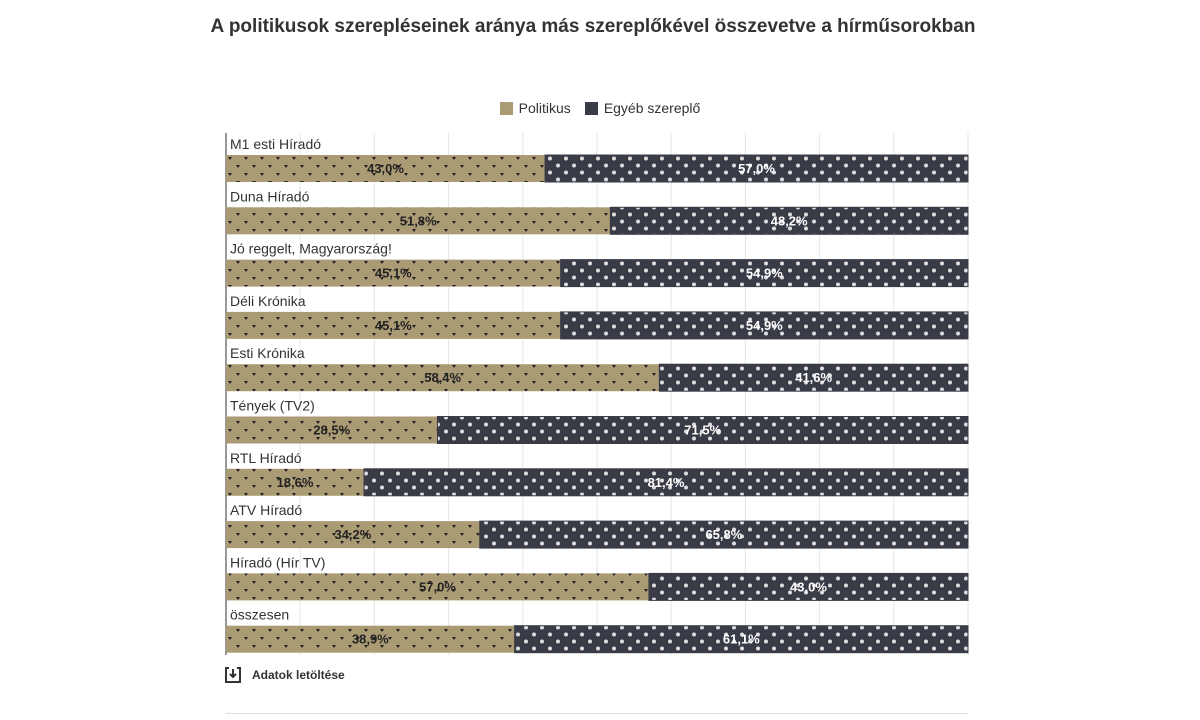  I want to click on data-label: 71,5%, so click(702, 430).